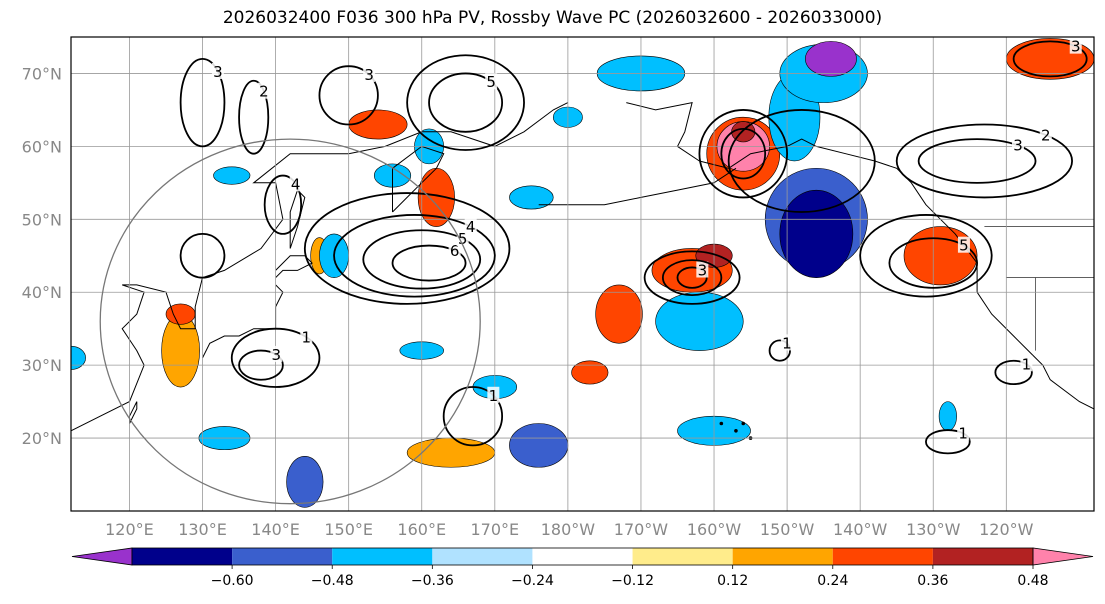 The width and height of the screenshot is (1105, 604). I want to click on longitude-label: 120°W, so click(1006, 529).